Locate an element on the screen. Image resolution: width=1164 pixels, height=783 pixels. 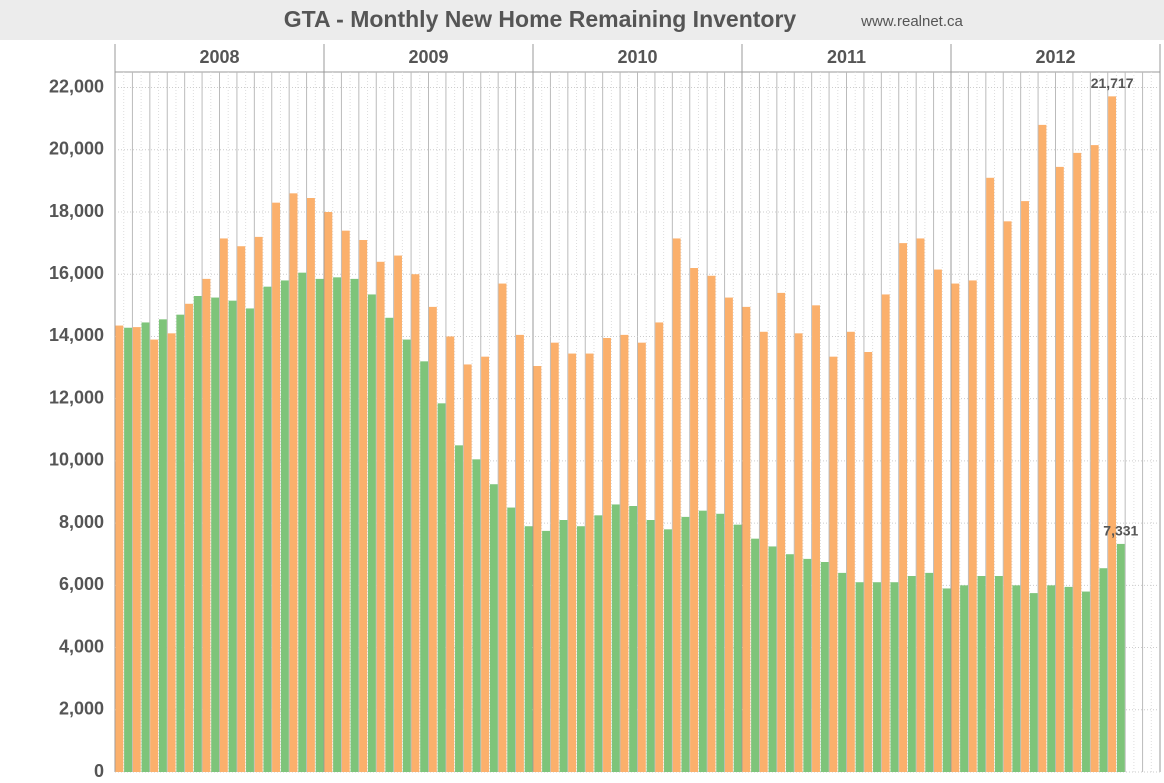
data-label: 21,717 is located at coordinates (1112, 83).